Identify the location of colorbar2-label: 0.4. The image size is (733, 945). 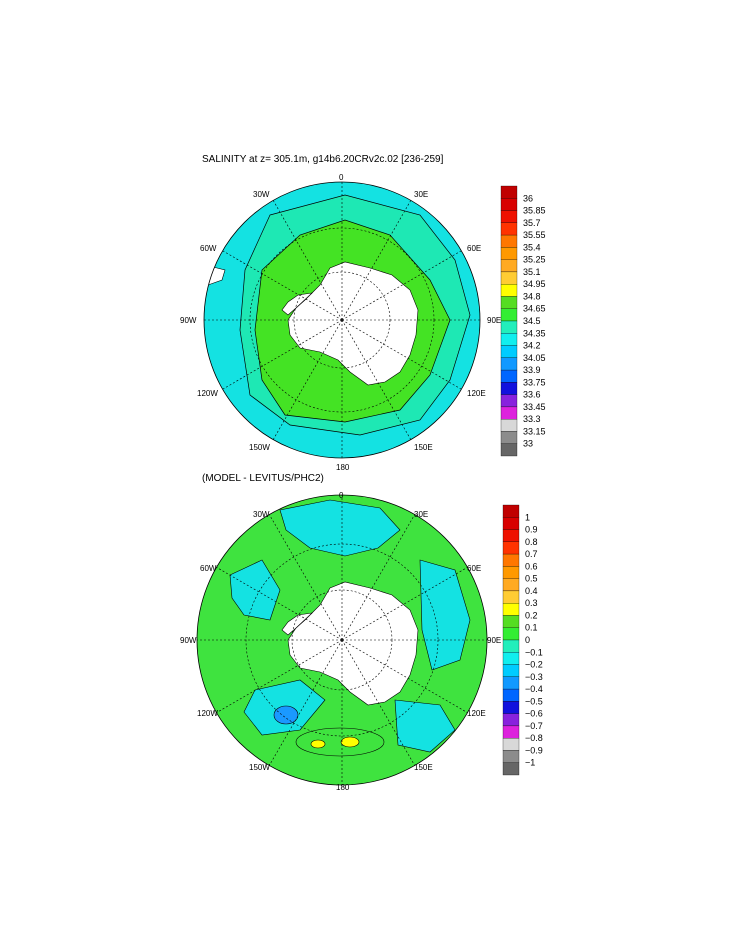
(531, 591).